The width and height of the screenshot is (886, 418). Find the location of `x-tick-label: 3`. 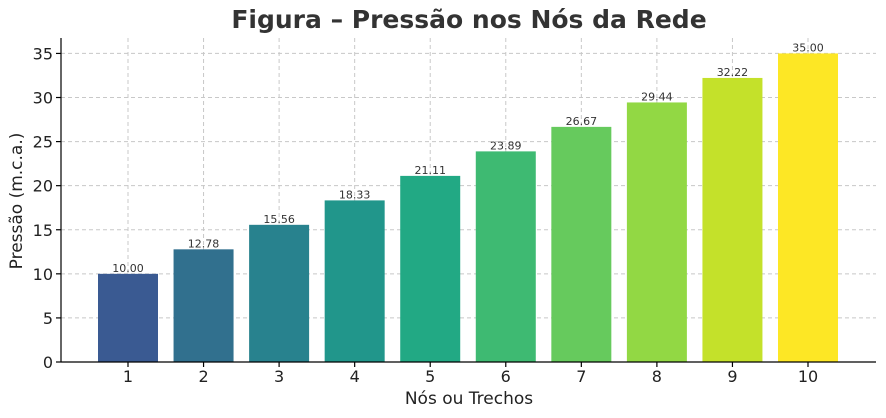

x-tick-label: 3 is located at coordinates (279, 376).